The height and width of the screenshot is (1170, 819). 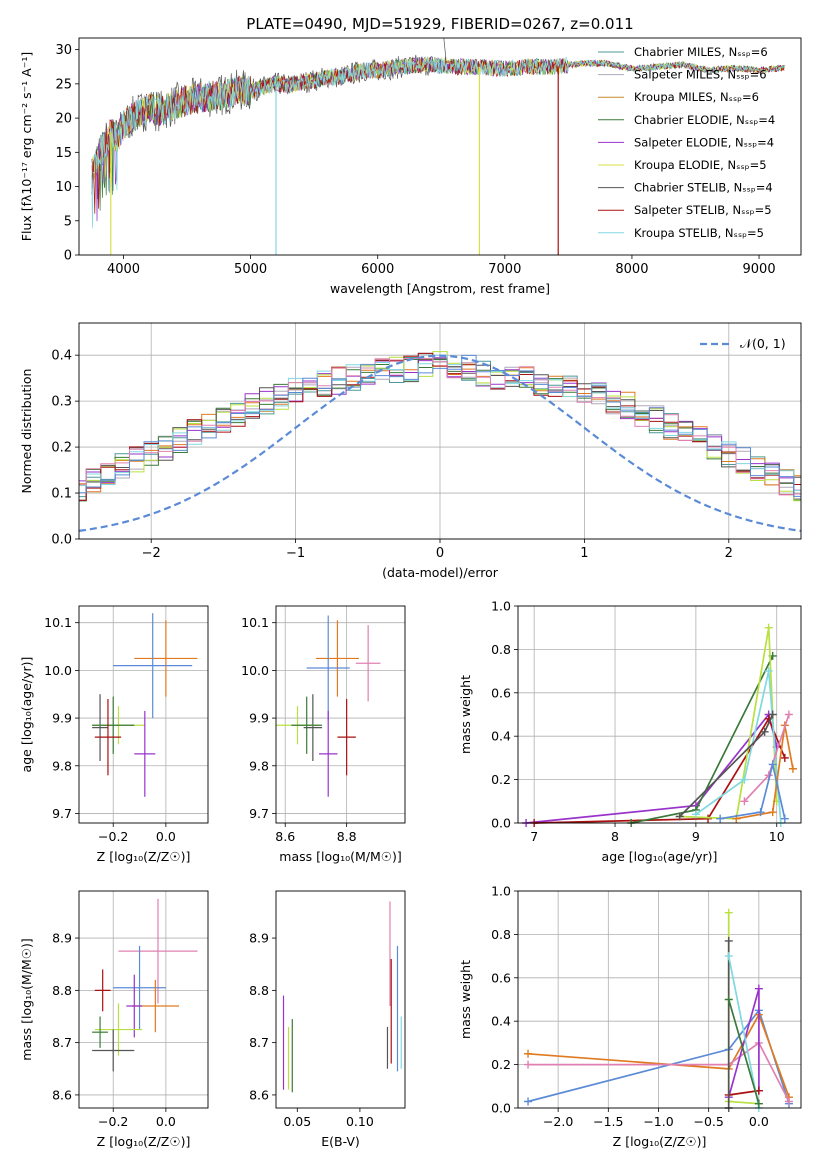 What do you see at coordinates (295, 553) in the screenshot?
I see `x-tick-label: −1` at bounding box center [295, 553].